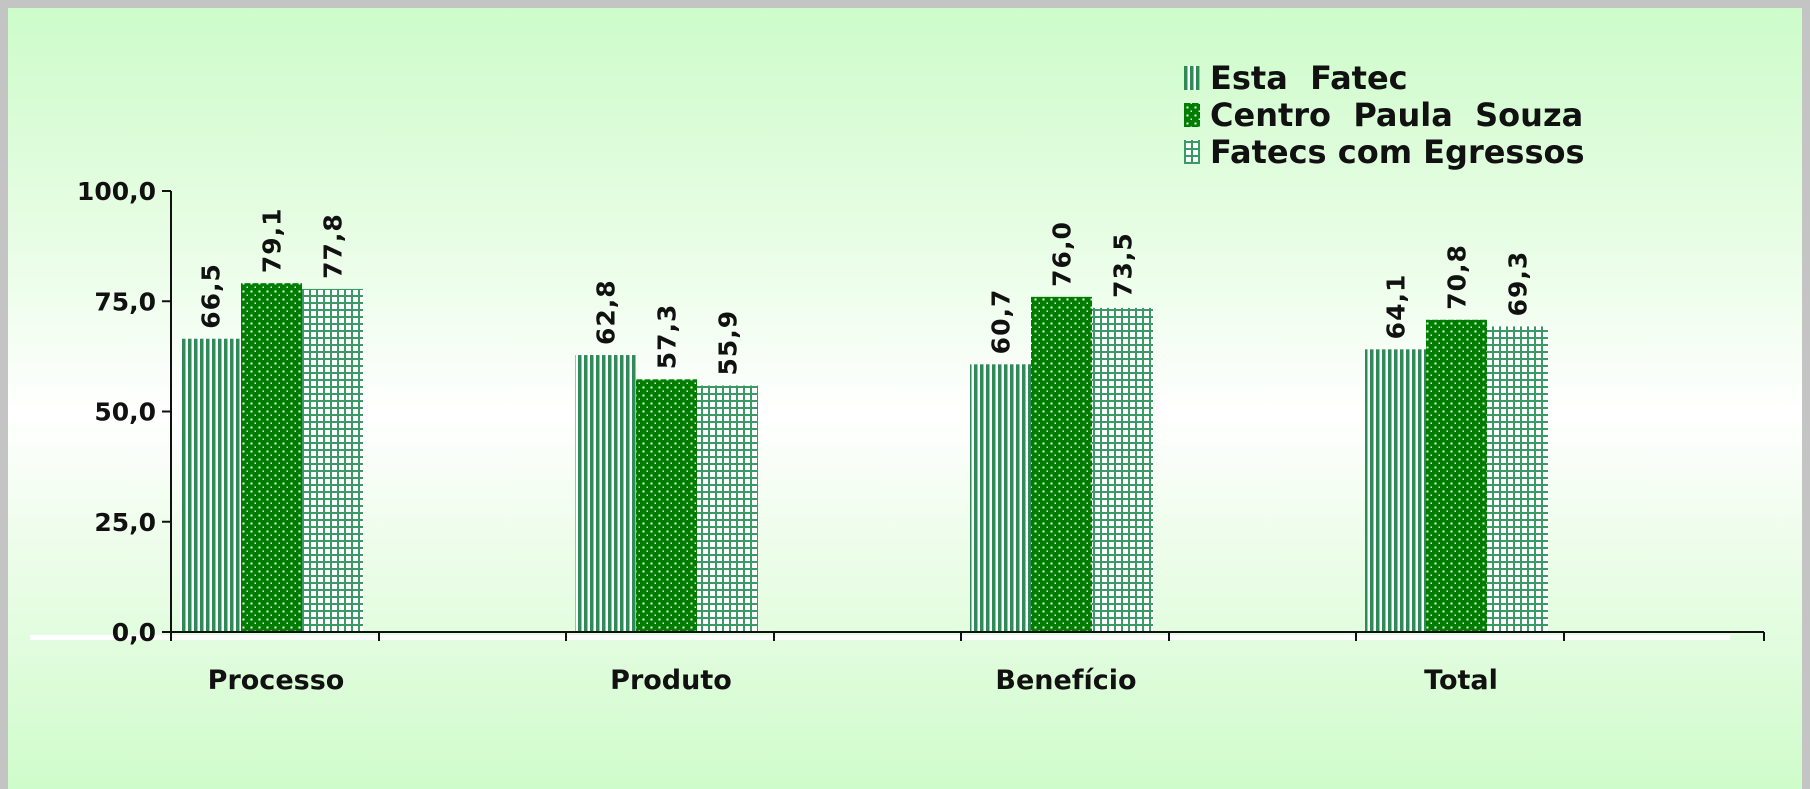  What do you see at coordinates (1065, 680) in the screenshot?
I see `x-tick-label: Benefício` at bounding box center [1065, 680].